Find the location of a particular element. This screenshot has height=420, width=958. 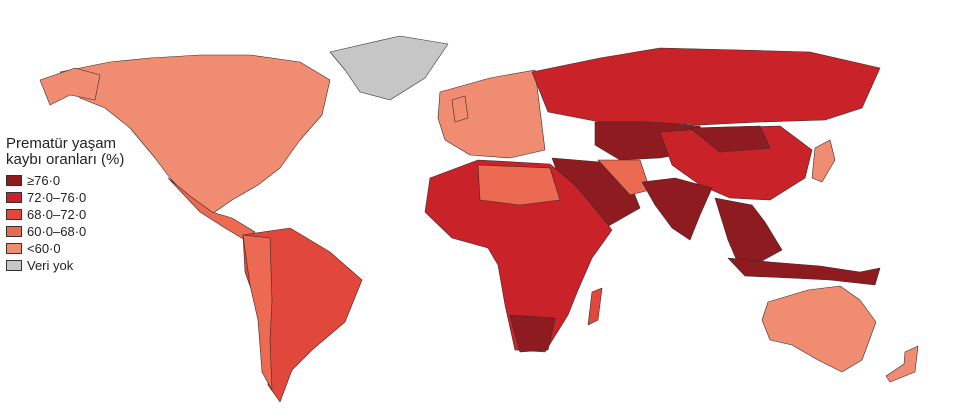

north-america is located at coordinates (195, 134).